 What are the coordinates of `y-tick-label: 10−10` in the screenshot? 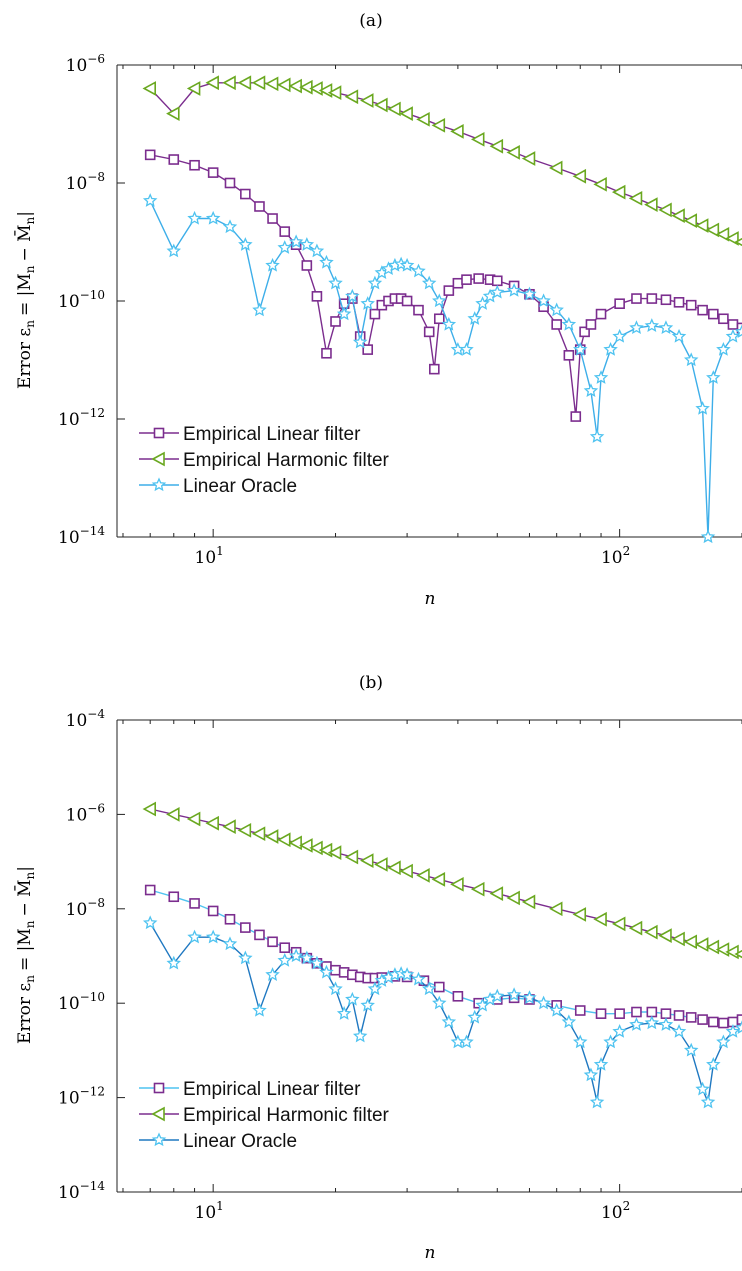 It's located at (81, 300).